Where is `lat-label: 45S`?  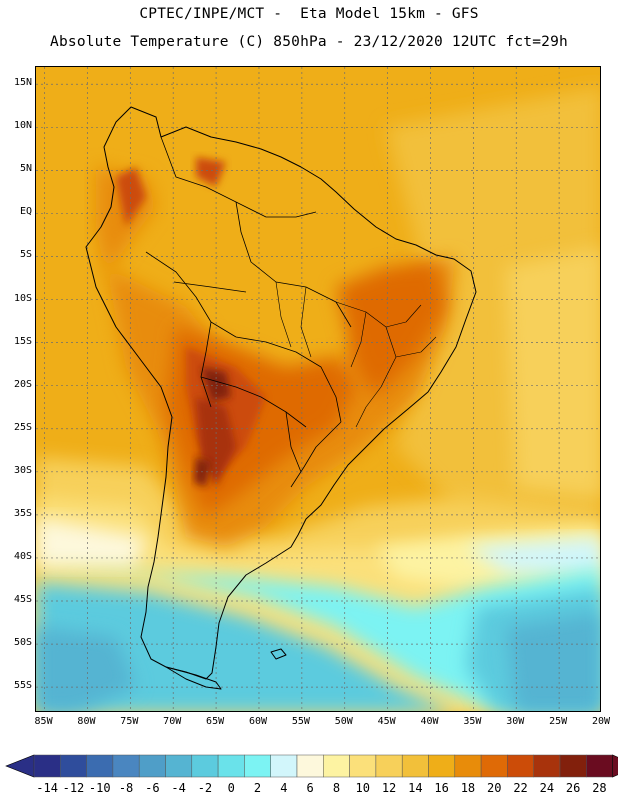 lat-label: 45S is located at coordinates (22, 600).